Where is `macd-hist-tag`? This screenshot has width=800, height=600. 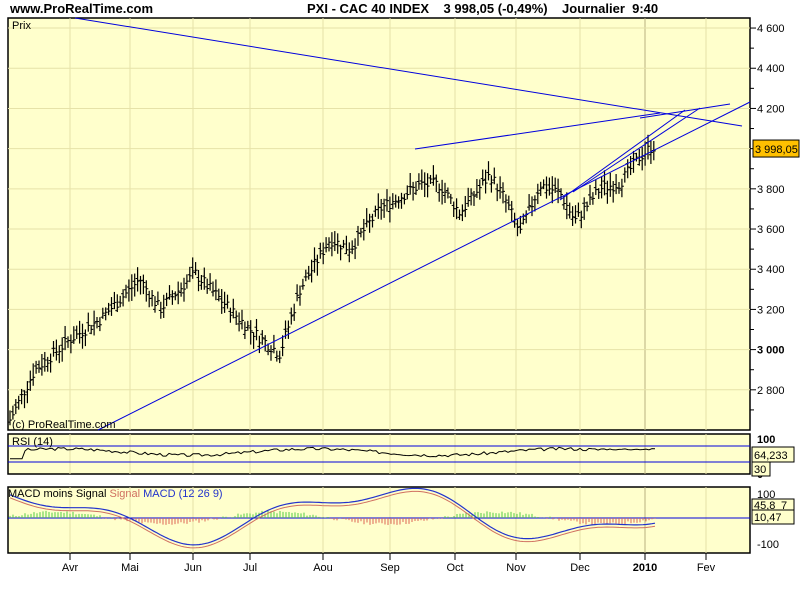 macd-hist-tag is located at coordinates (773, 517).